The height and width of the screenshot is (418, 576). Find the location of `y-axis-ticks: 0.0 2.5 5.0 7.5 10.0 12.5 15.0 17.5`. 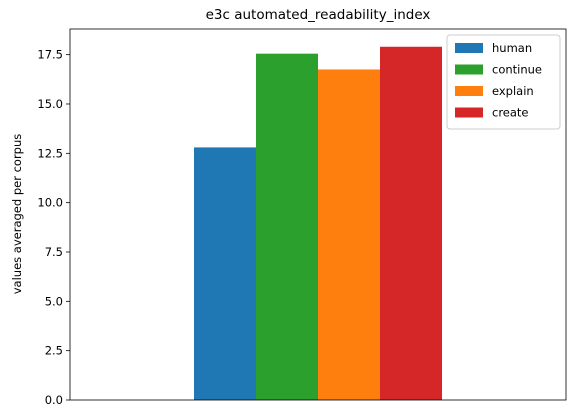

y-axis-ticks: 0.0 2.5 5.0 7.5 10.0 12.5 15.0 17.5 is located at coordinates (53, 227).